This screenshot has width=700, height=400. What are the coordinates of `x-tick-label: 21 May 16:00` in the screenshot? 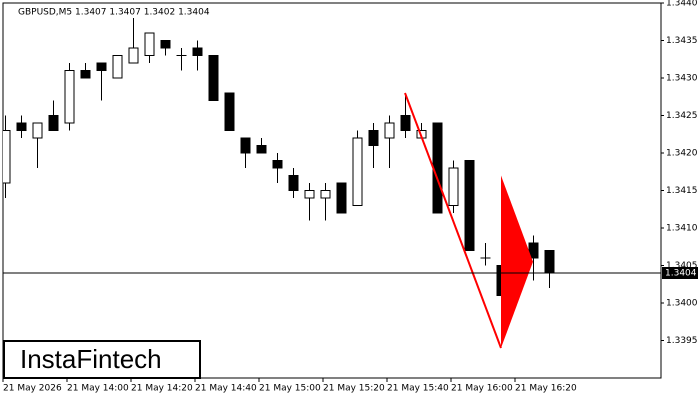 It's located at (482, 389).